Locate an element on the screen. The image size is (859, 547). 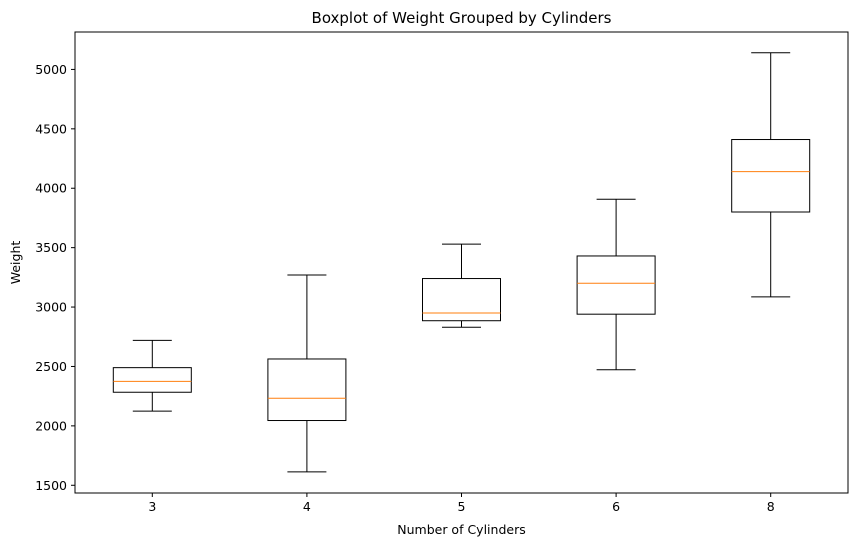
x-tick-label: 5 is located at coordinates (462, 506).